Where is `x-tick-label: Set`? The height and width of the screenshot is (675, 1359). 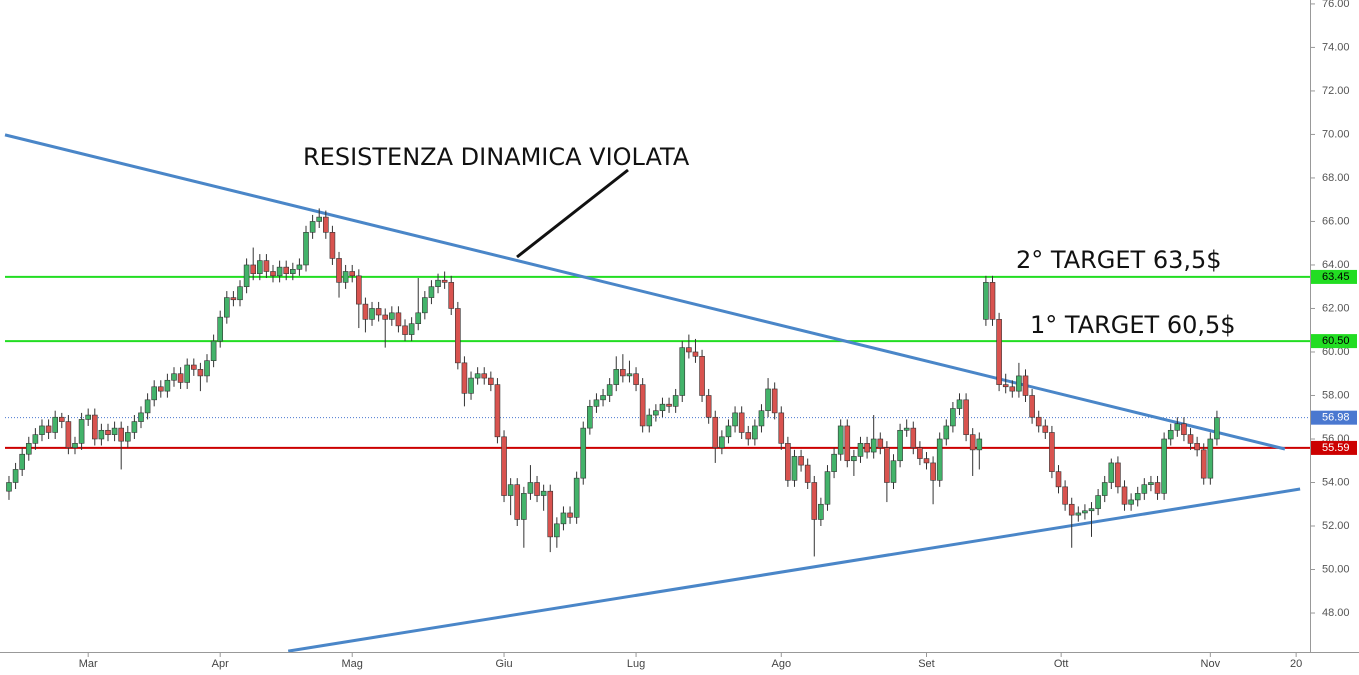 x-tick-label: Set is located at coordinates (926, 664).